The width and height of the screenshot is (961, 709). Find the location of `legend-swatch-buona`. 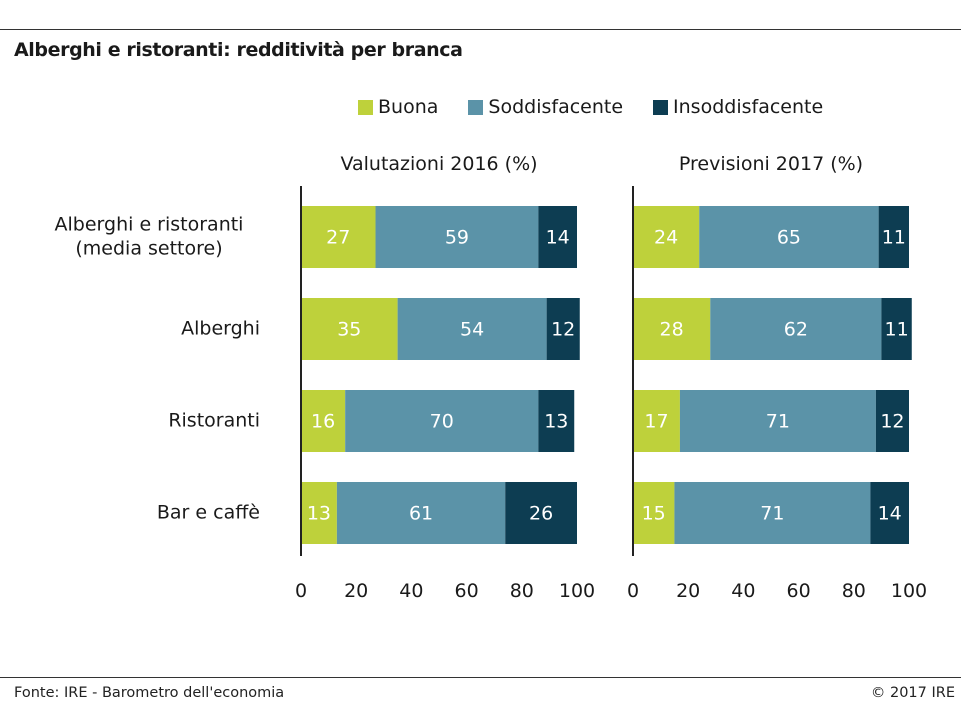

legend-swatch-buona is located at coordinates (365, 107).